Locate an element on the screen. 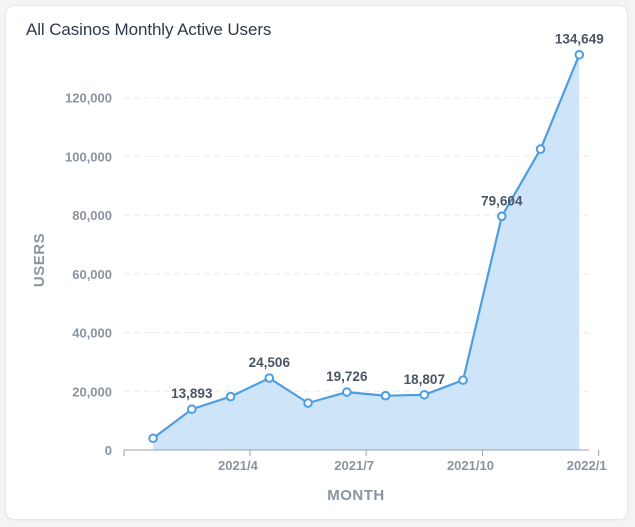 The image size is (635, 527). y-axis-ticks: 0 20,000 40,000 60,000 80,000 100,000 120,000 is located at coordinates (88, 274).